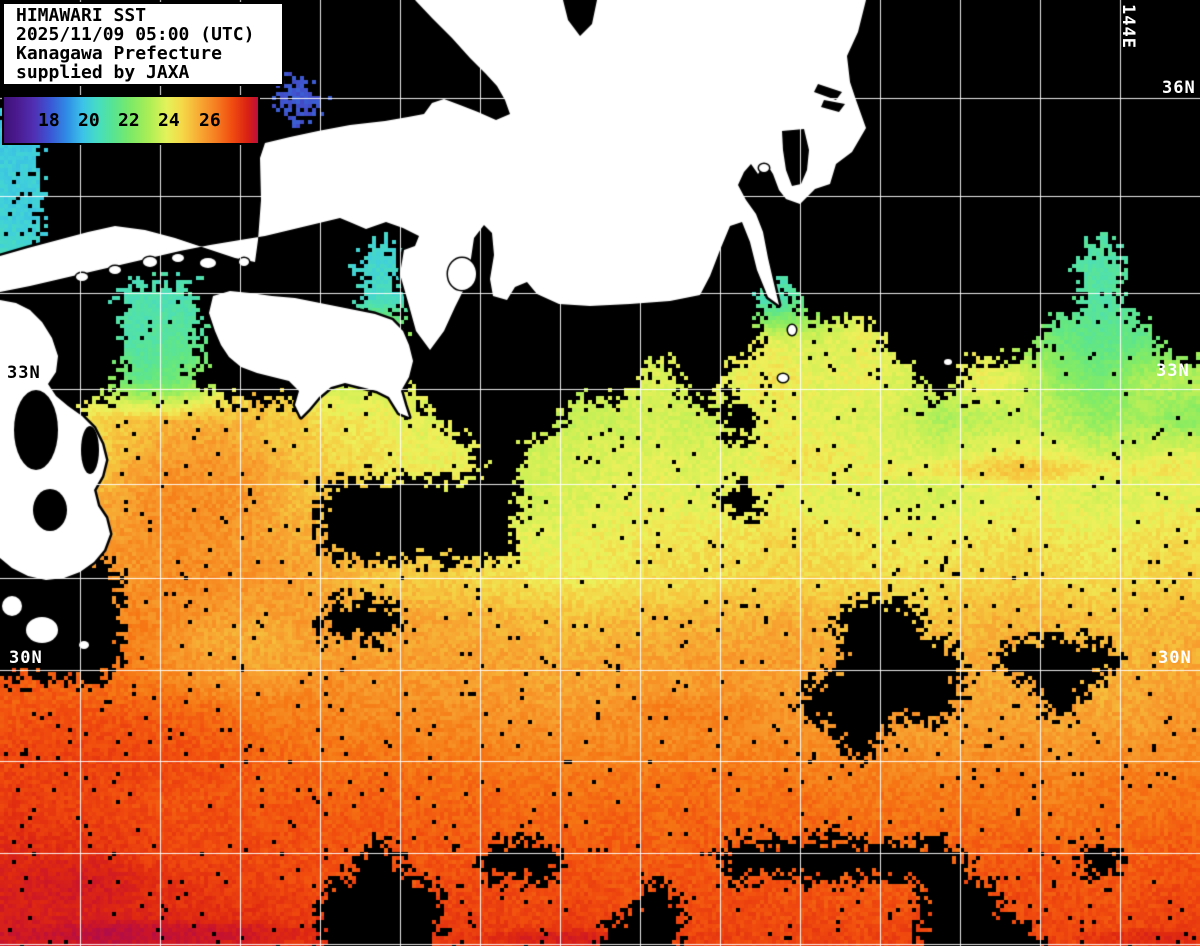 The height and width of the screenshot is (946, 1200). I want to click on graticule-label: 136E, so click(488, 26).